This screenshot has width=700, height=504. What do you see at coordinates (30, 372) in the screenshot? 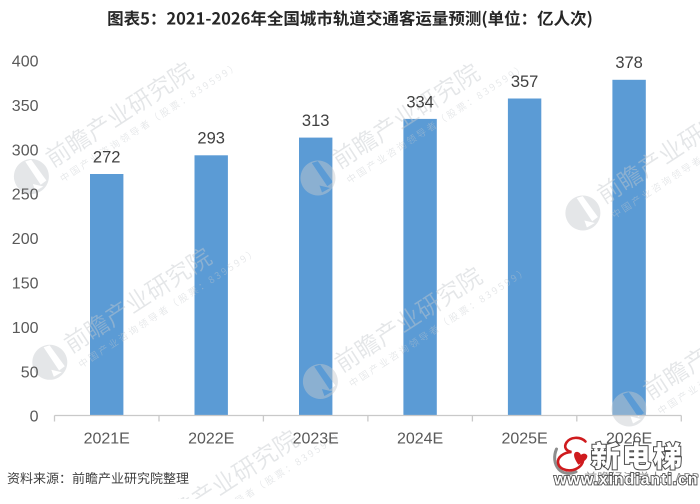
I see `svg-text: 50` at bounding box center [30, 372].